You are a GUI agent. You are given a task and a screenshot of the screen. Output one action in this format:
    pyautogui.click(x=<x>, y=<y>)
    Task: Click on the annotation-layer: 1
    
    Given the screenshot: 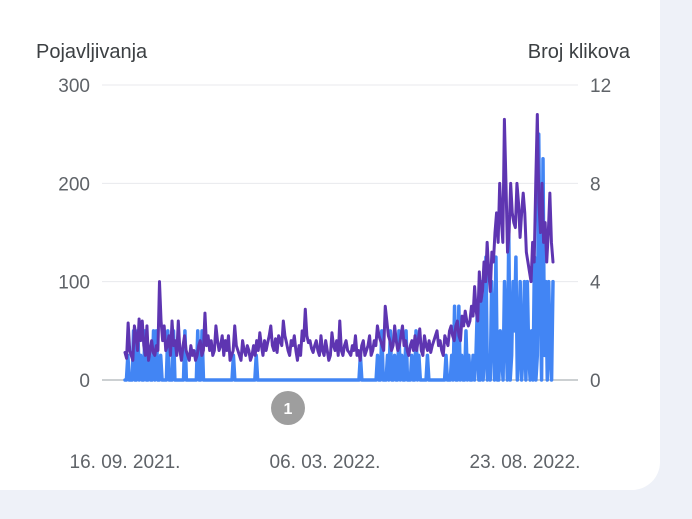 What is the action you would take?
    pyautogui.click(x=288, y=408)
    